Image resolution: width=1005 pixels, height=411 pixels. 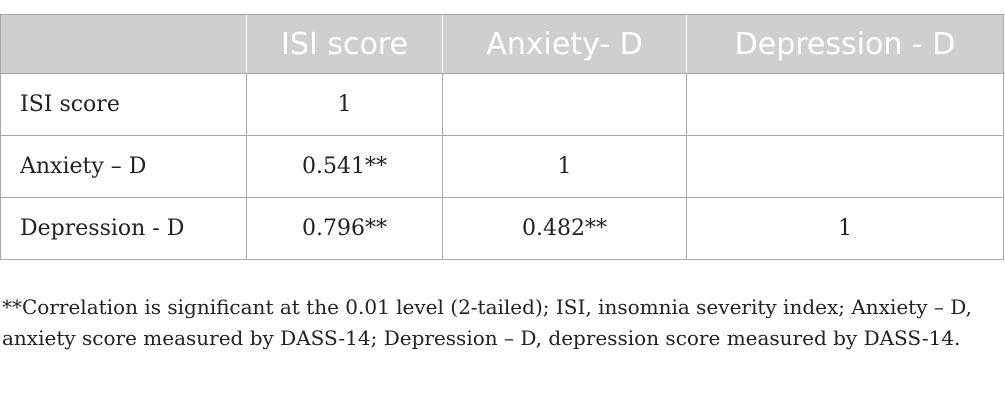 What do you see at coordinates (564, 44) in the screenshot?
I see `header-cell-anxiety: Anxiety- D` at bounding box center [564, 44].